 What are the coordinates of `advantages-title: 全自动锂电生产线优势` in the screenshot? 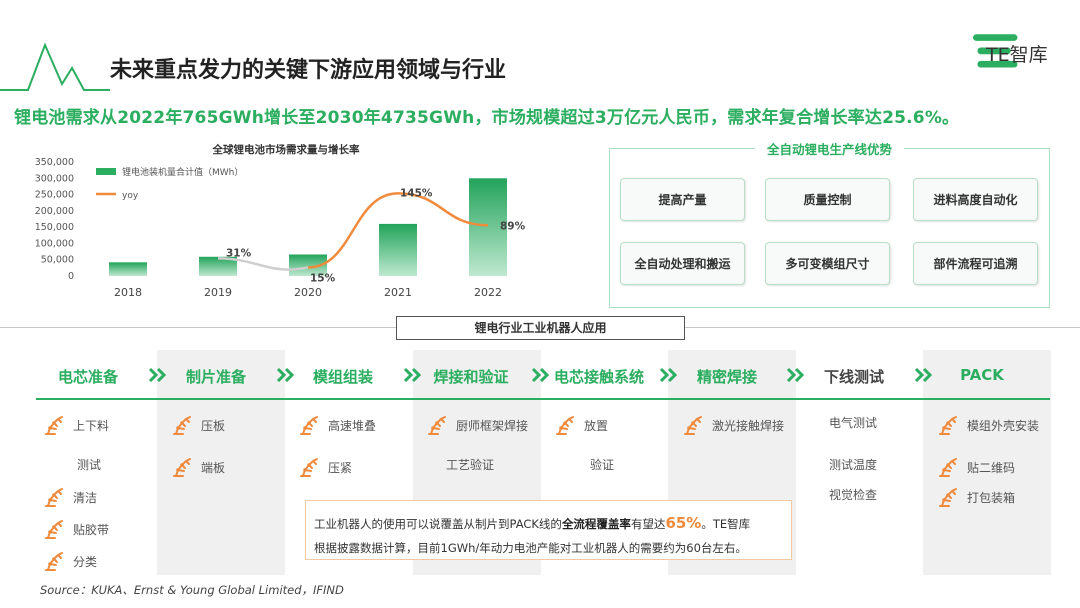 It's located at (829, 148).